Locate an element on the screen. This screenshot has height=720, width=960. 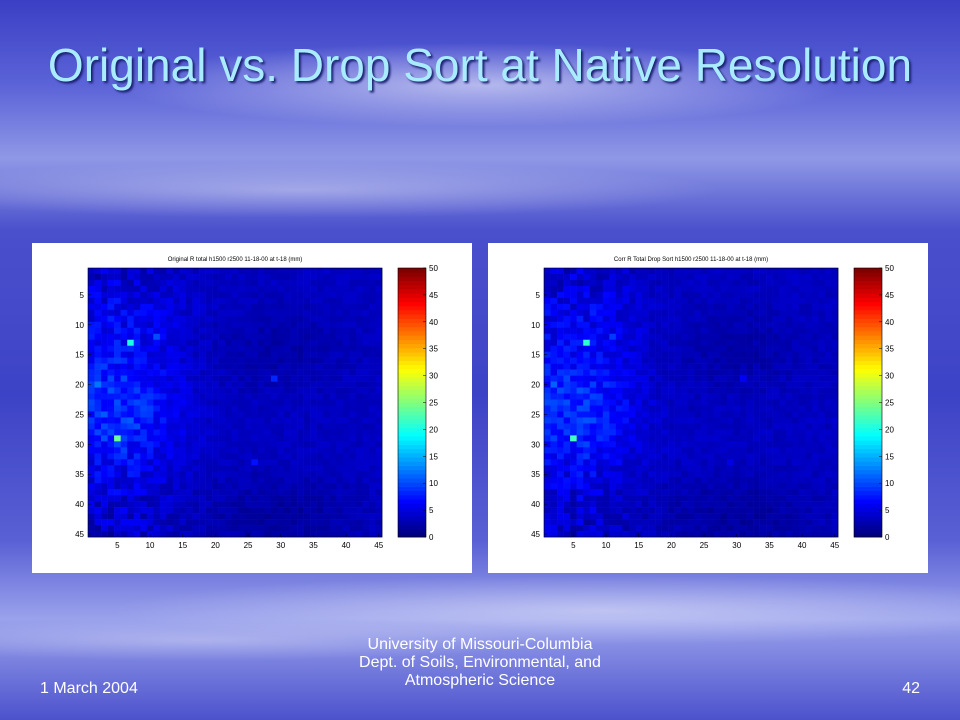
colorbar-tick-label: 40 is located at coordinates (433, 322).